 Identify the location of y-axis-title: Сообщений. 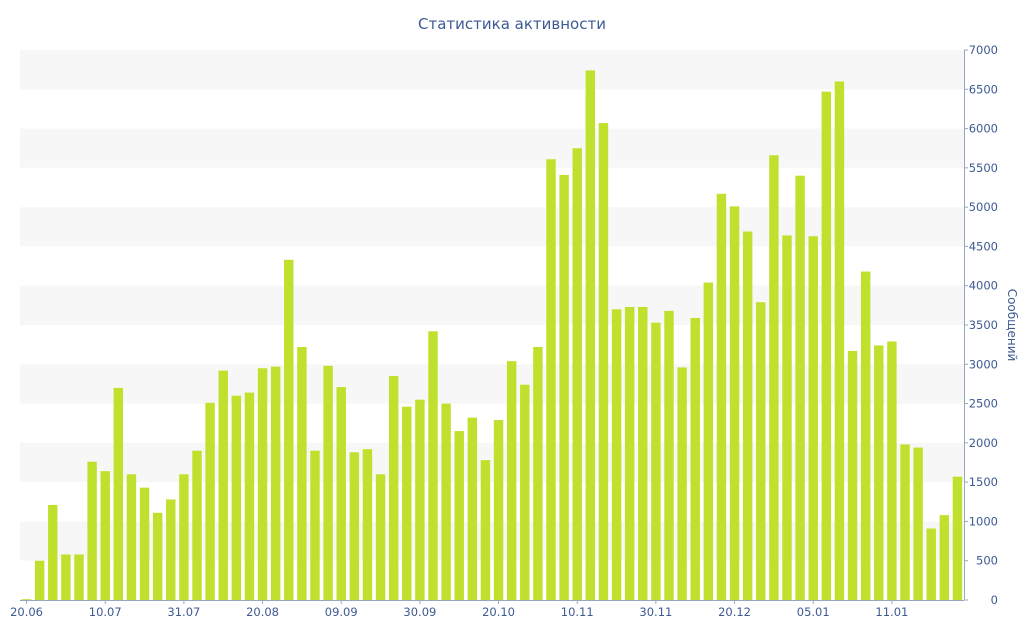
(1012, 325).